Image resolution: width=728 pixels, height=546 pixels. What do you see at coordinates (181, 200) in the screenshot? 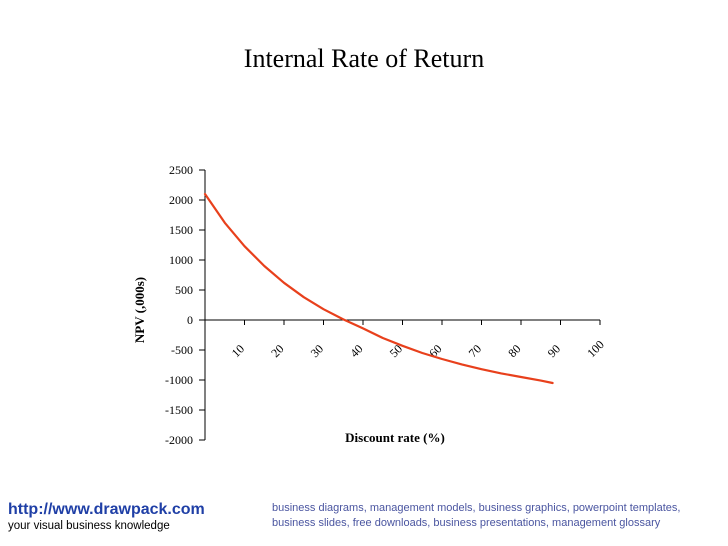
I see `y-tick-label: 2000` at bounding box center [181, 200].